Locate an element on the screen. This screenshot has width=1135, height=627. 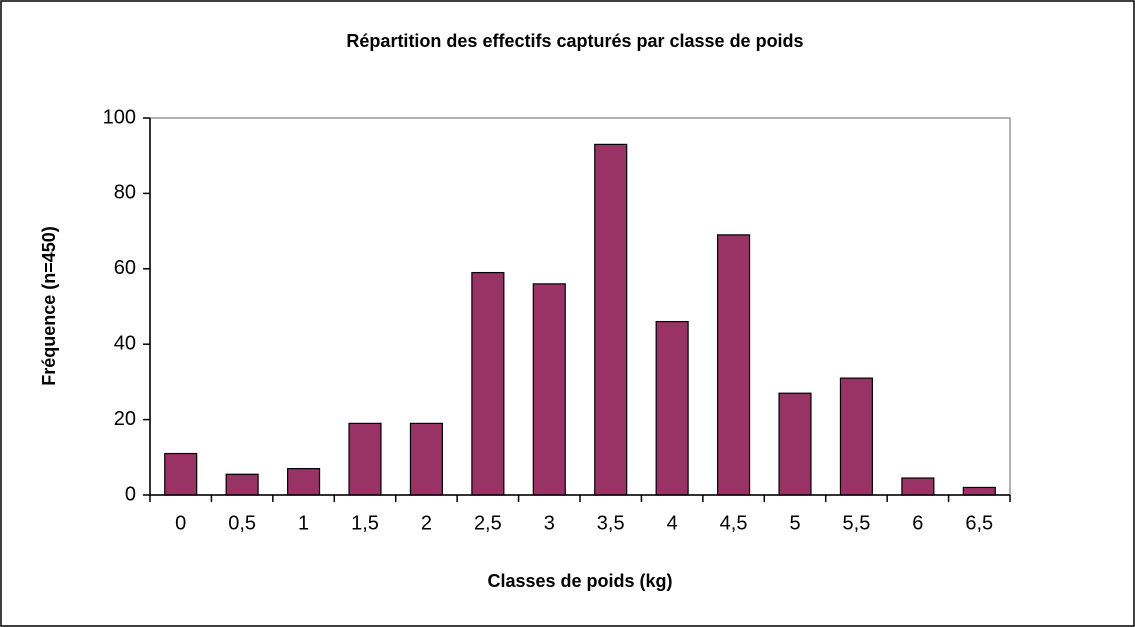
x-tick-label: 5,5 is located at coordinates (857, 523).